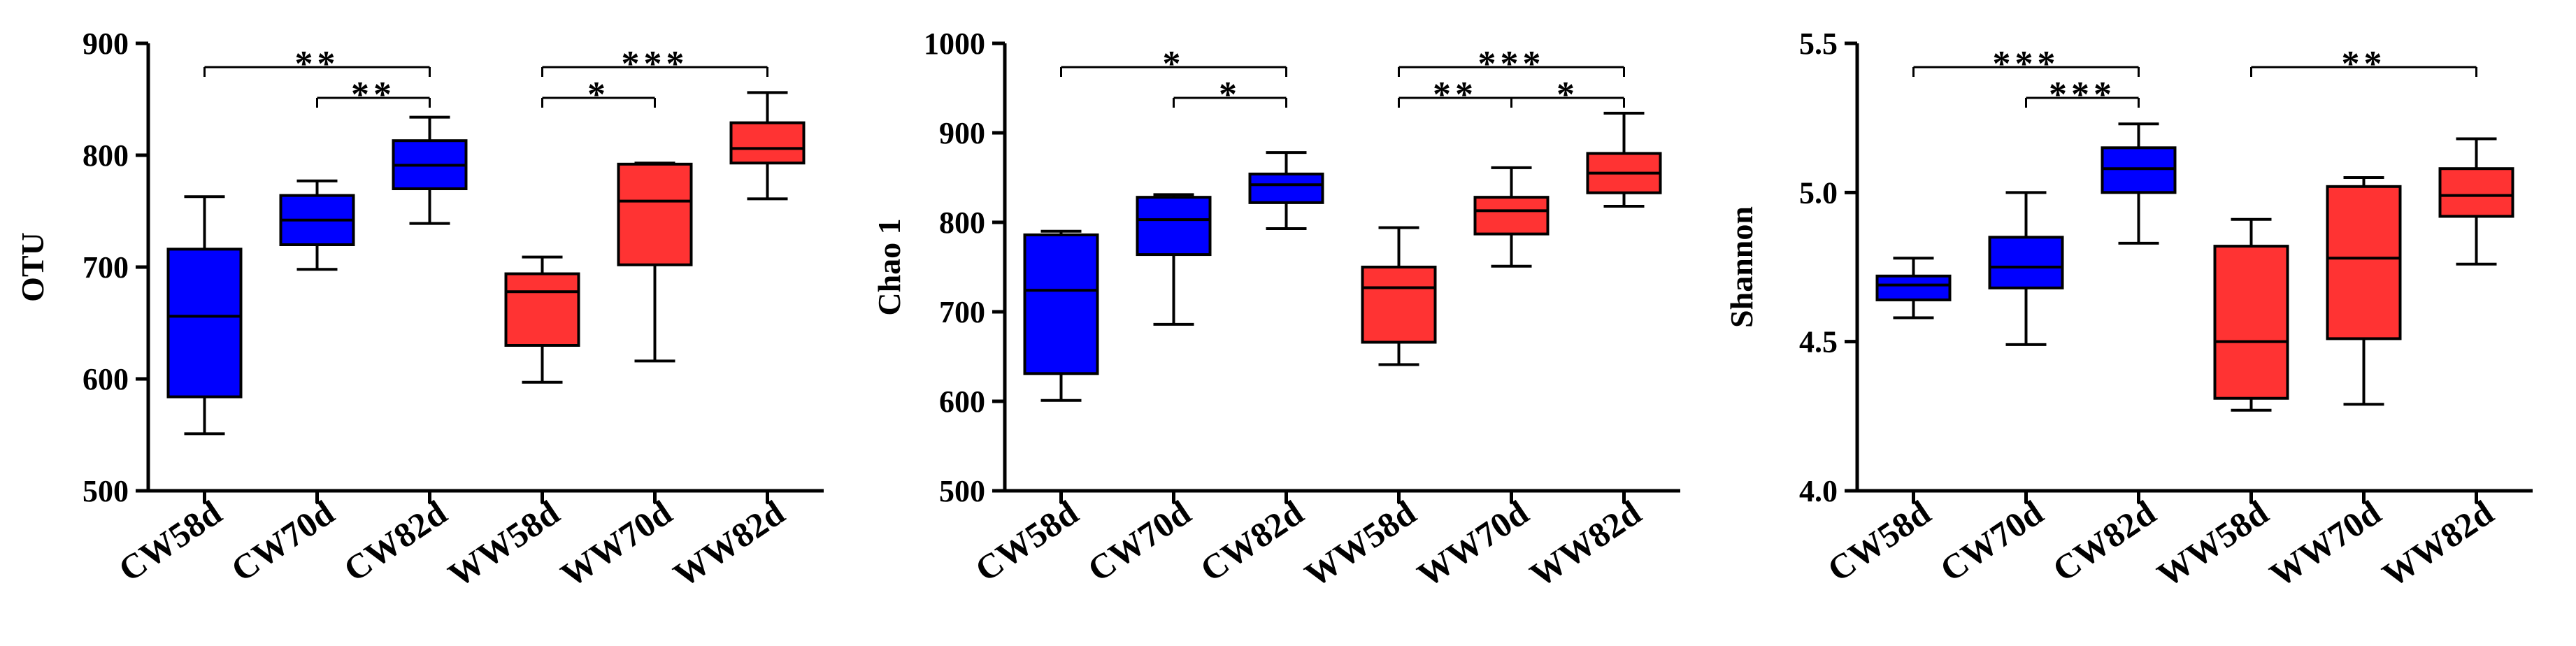 The height and width of the screenshot is (646, 2576). What do you see at coordinates (32, 267) in the screenshot?
I see `y-axis-title: OTU` at bounding box center [32, 267].